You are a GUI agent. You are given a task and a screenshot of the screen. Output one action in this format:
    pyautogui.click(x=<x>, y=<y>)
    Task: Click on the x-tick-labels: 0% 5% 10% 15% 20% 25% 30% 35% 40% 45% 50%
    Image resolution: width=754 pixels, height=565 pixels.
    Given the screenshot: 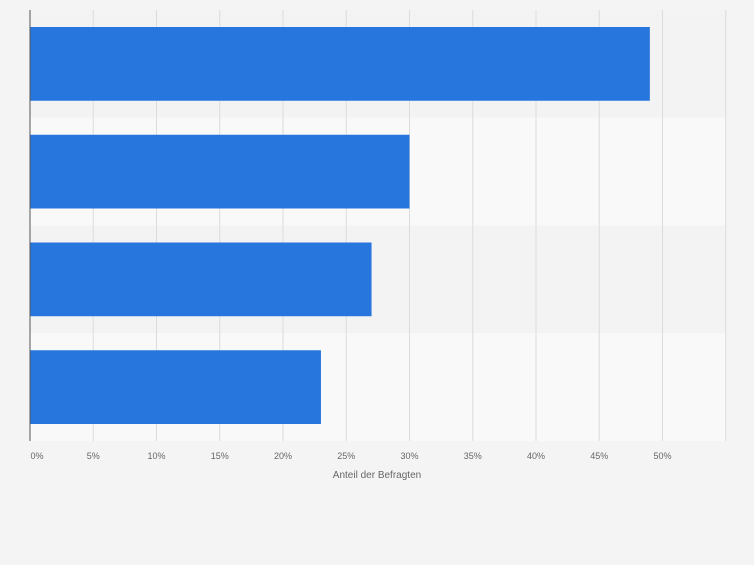 What is the action you would take?
    pyautogui.click(x=350, y=456)
    